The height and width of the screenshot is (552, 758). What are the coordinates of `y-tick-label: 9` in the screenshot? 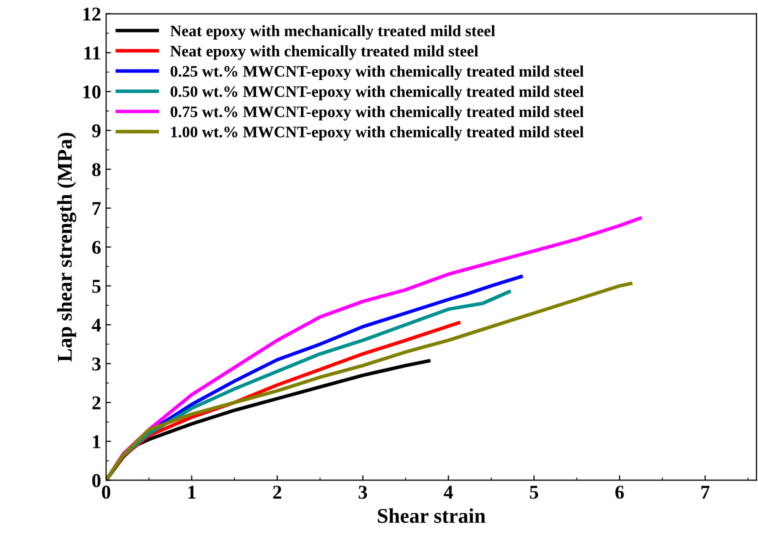 It's located at (96, 131).